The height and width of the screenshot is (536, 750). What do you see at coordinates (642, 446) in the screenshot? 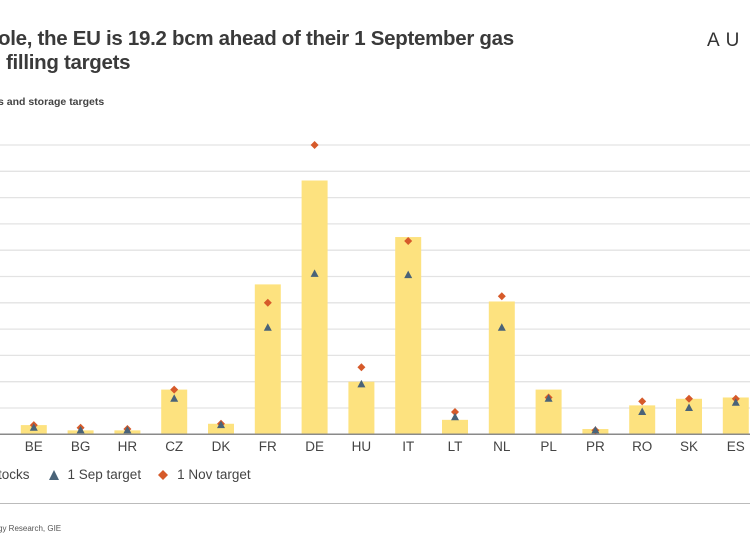
I see `x-tick-label: RO` at bounding box center [642, 446].